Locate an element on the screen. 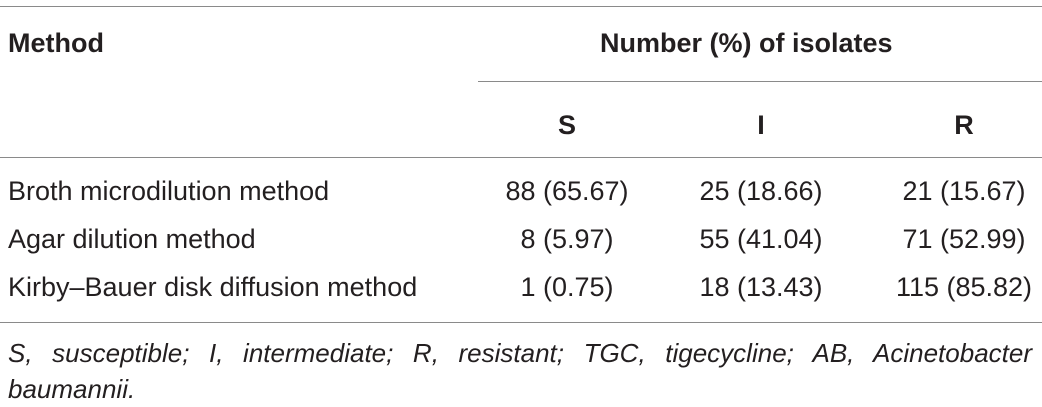 The image size is (1042, 407). row-label: Kirby–Bauer disk diffusion method is located at coordinates (213, 287).